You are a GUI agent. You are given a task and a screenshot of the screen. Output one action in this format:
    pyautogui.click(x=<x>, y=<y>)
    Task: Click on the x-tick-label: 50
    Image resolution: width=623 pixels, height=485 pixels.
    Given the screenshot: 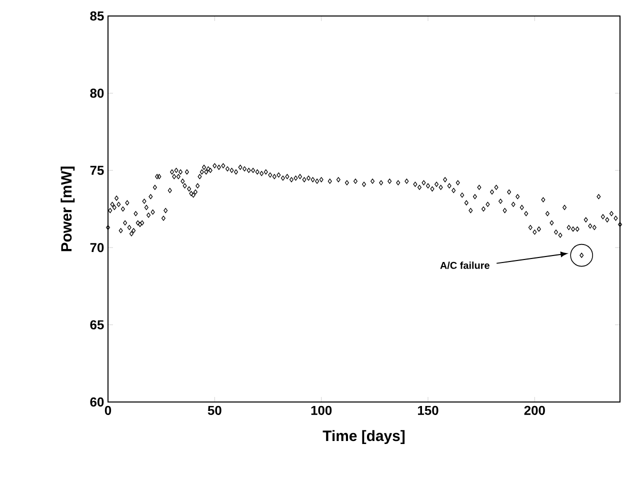 What is the action you would take?
    pyautogui.click(x=215, y=410)
    